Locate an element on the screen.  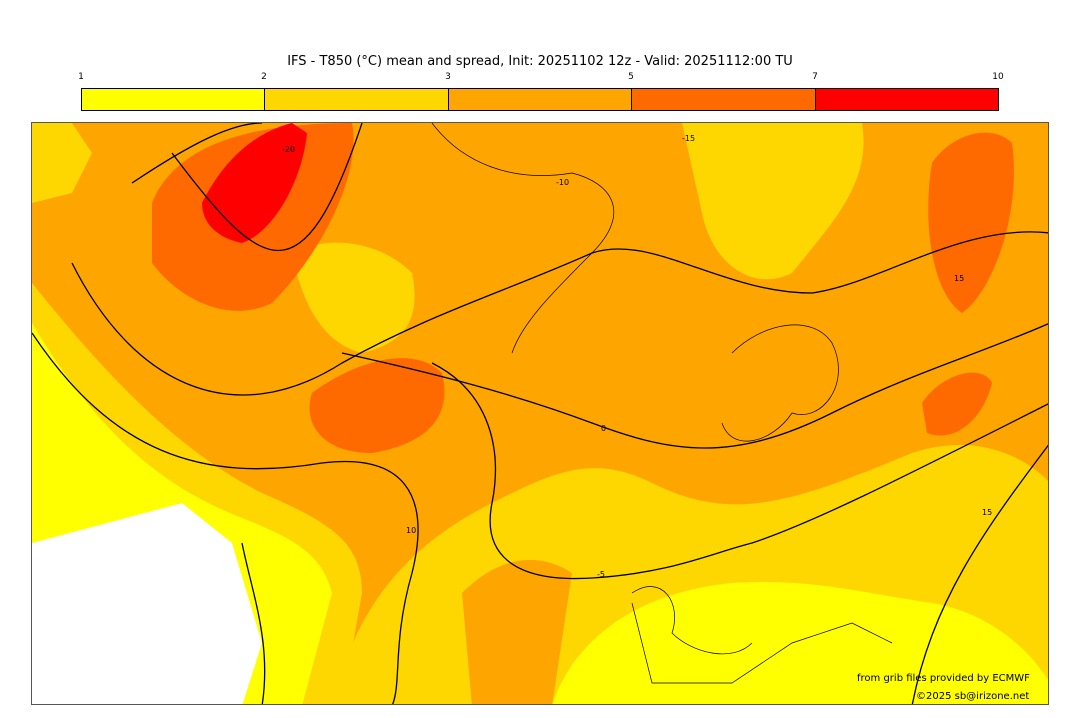
contour-label: -10 is located at coordinates (562, 182).